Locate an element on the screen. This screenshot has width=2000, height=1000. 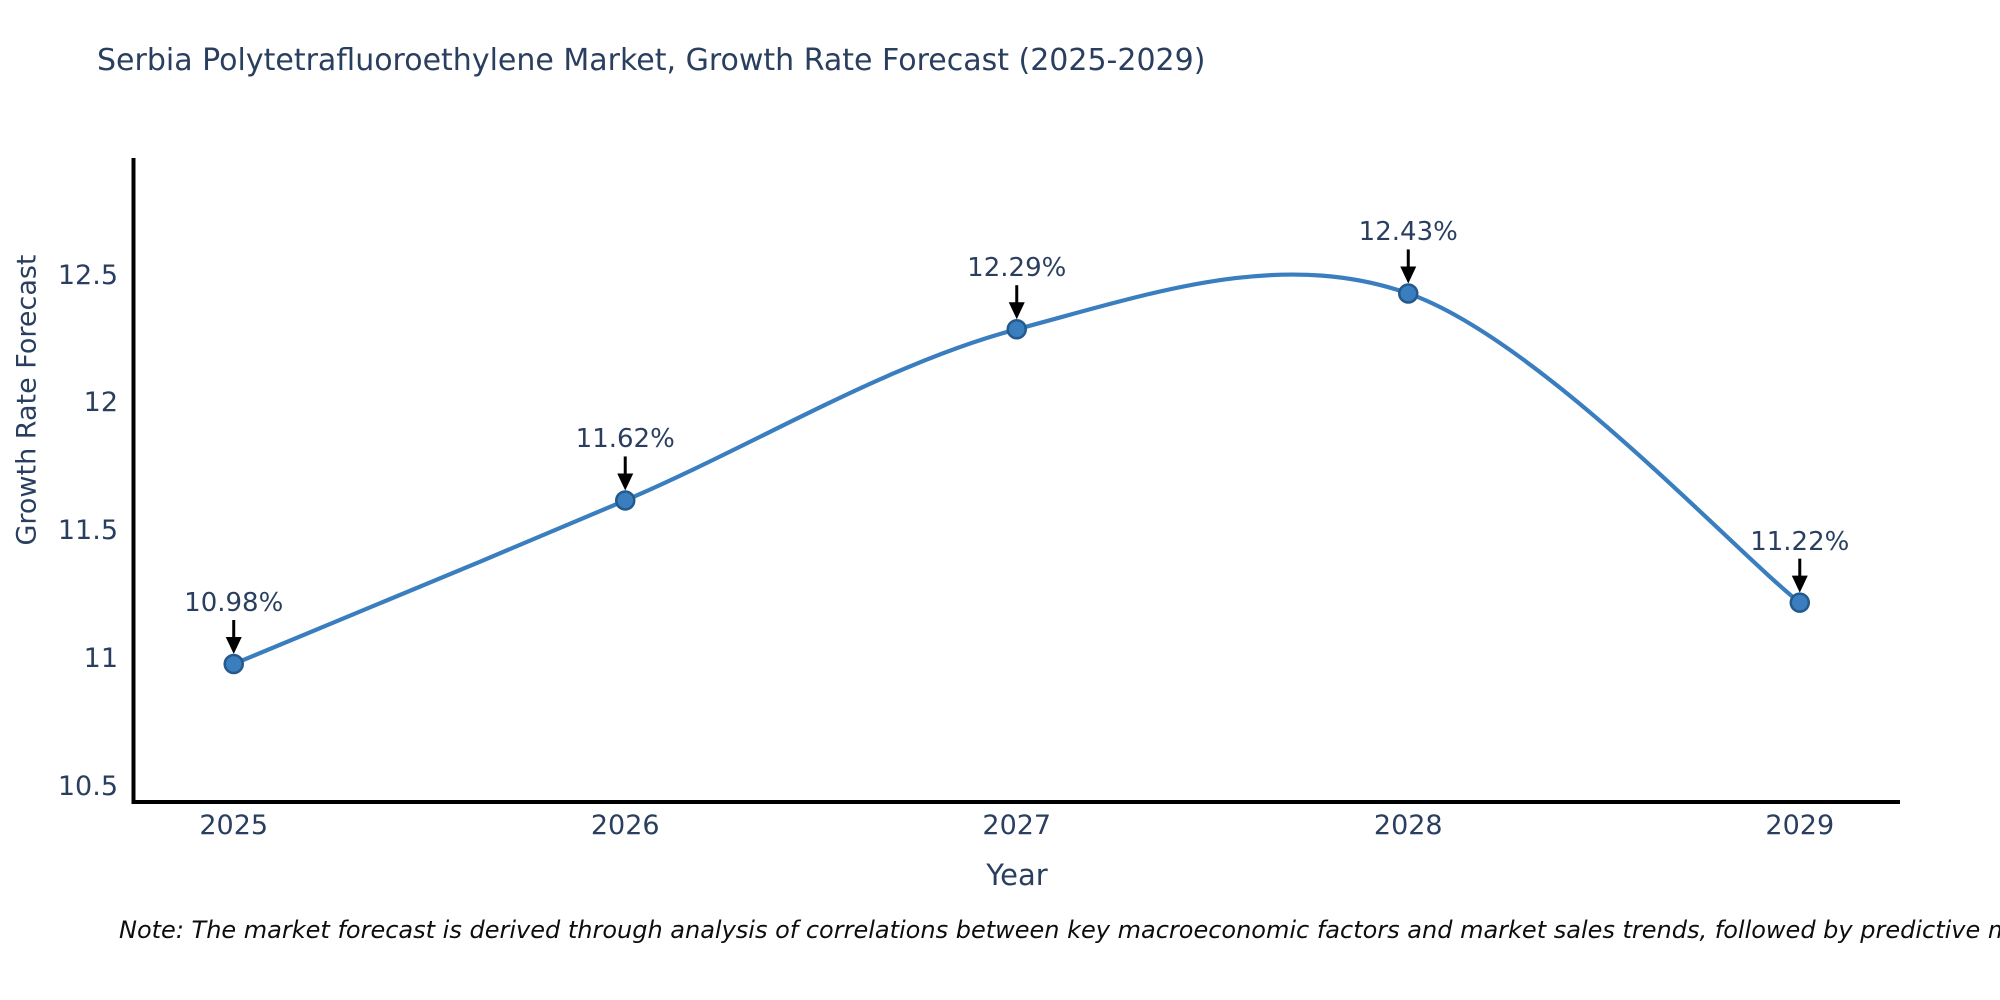
y-tick-label: 11.5 is located at coordinates (87, 531).